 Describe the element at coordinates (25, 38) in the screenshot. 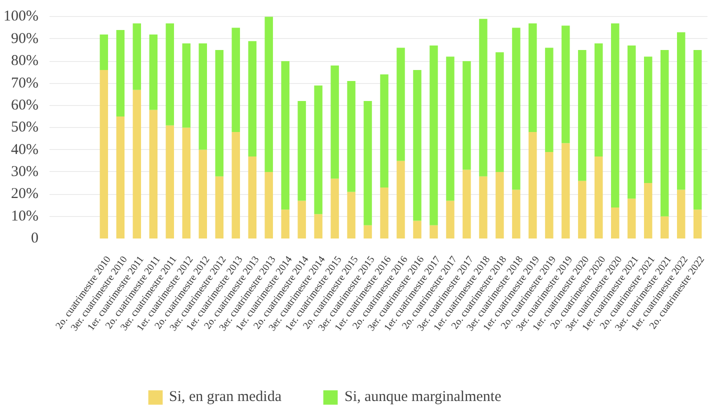

I see `y-tick-label: 90%` at that location.